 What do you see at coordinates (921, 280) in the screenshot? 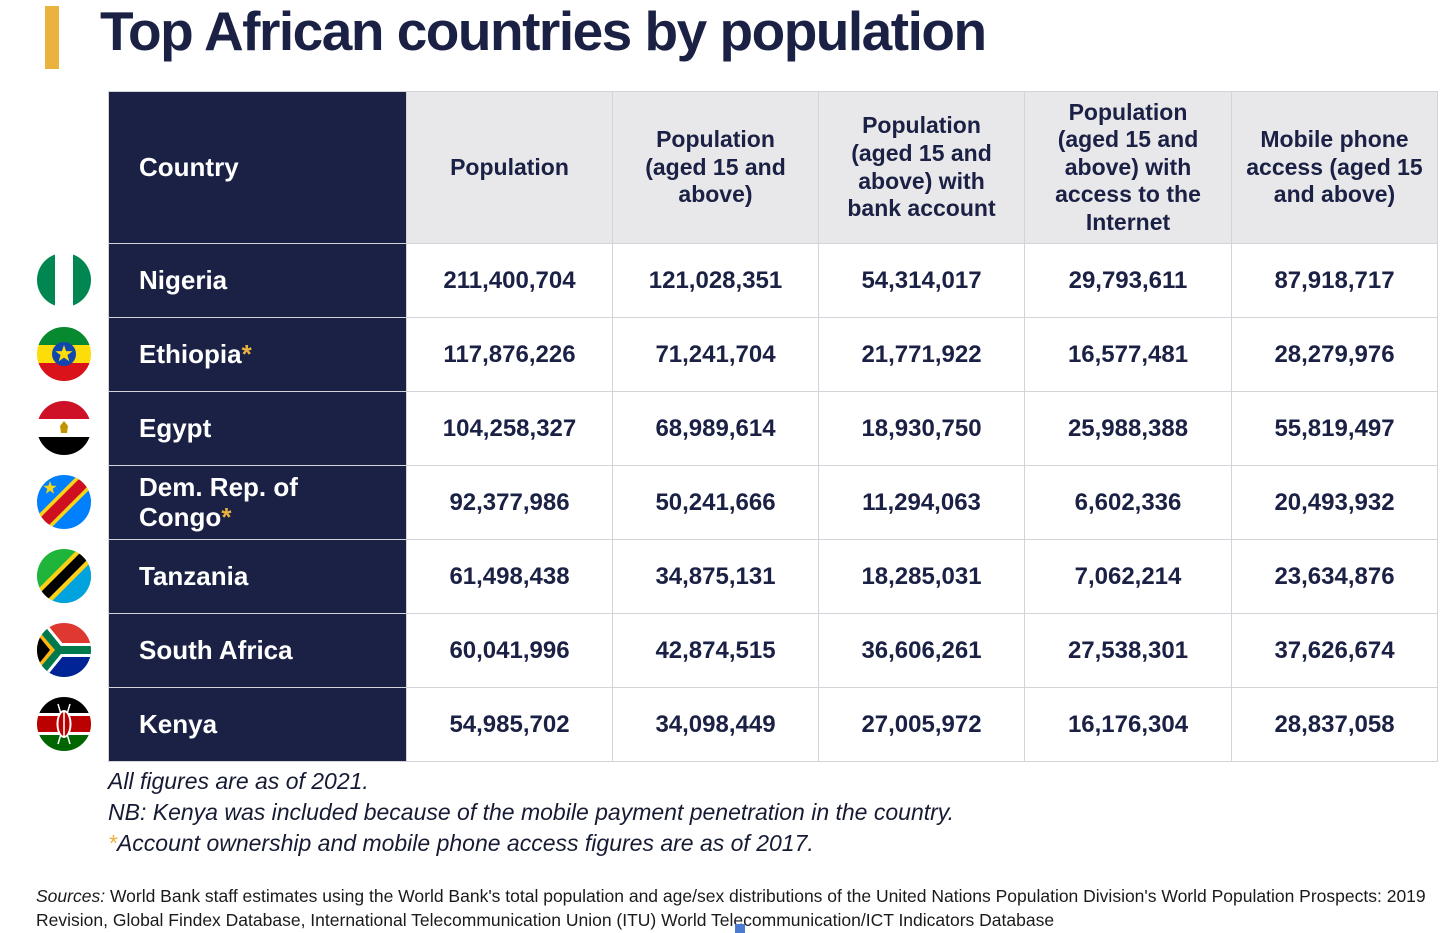
I see `value-cell: 54,314,017` at bounding box center [921, 280].